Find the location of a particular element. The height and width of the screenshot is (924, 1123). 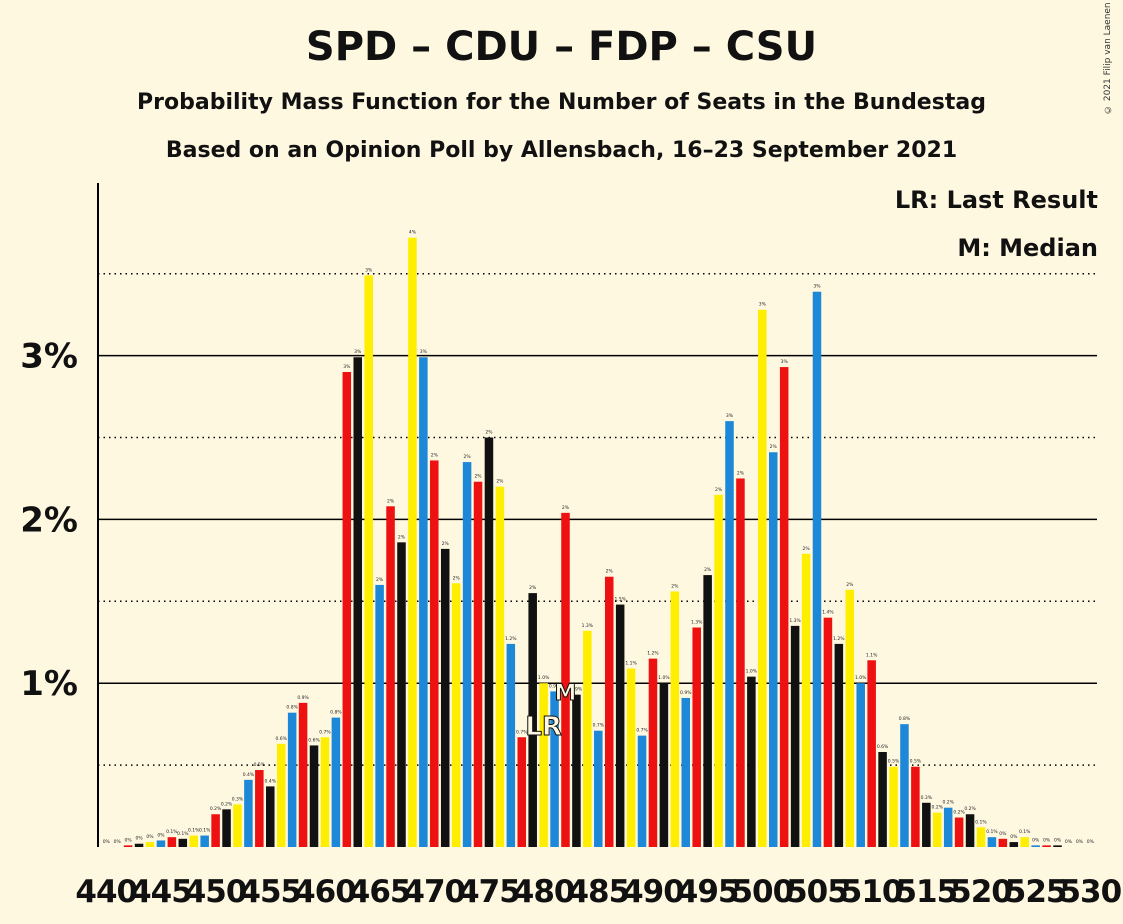

bar-value-label: 0.3% is located at coordinates (238, 799).